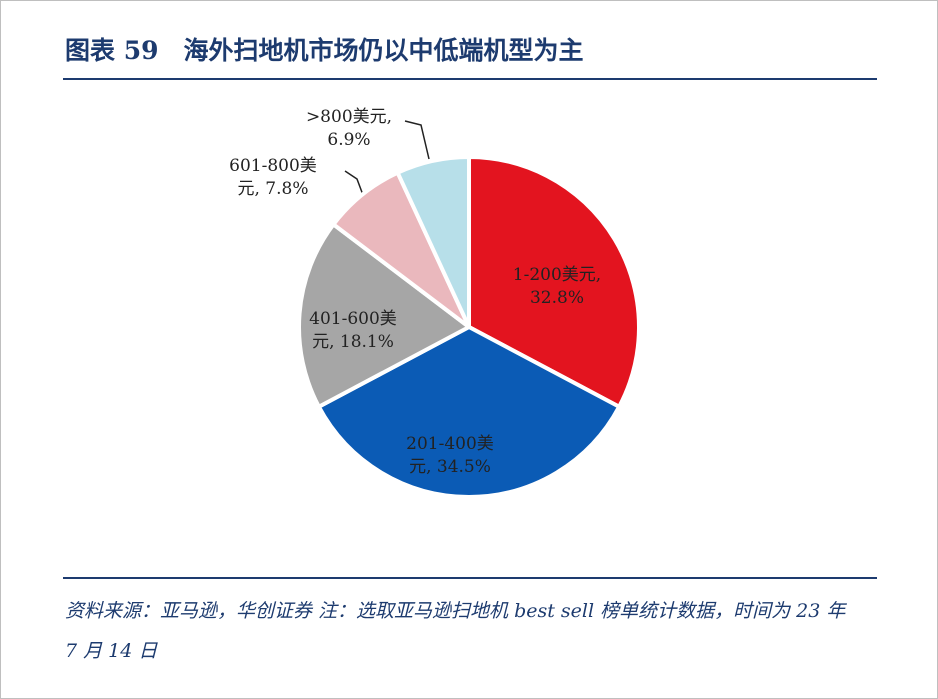  I want to click on data-label: 601-800美元, 7.8%, so click(273, 177).